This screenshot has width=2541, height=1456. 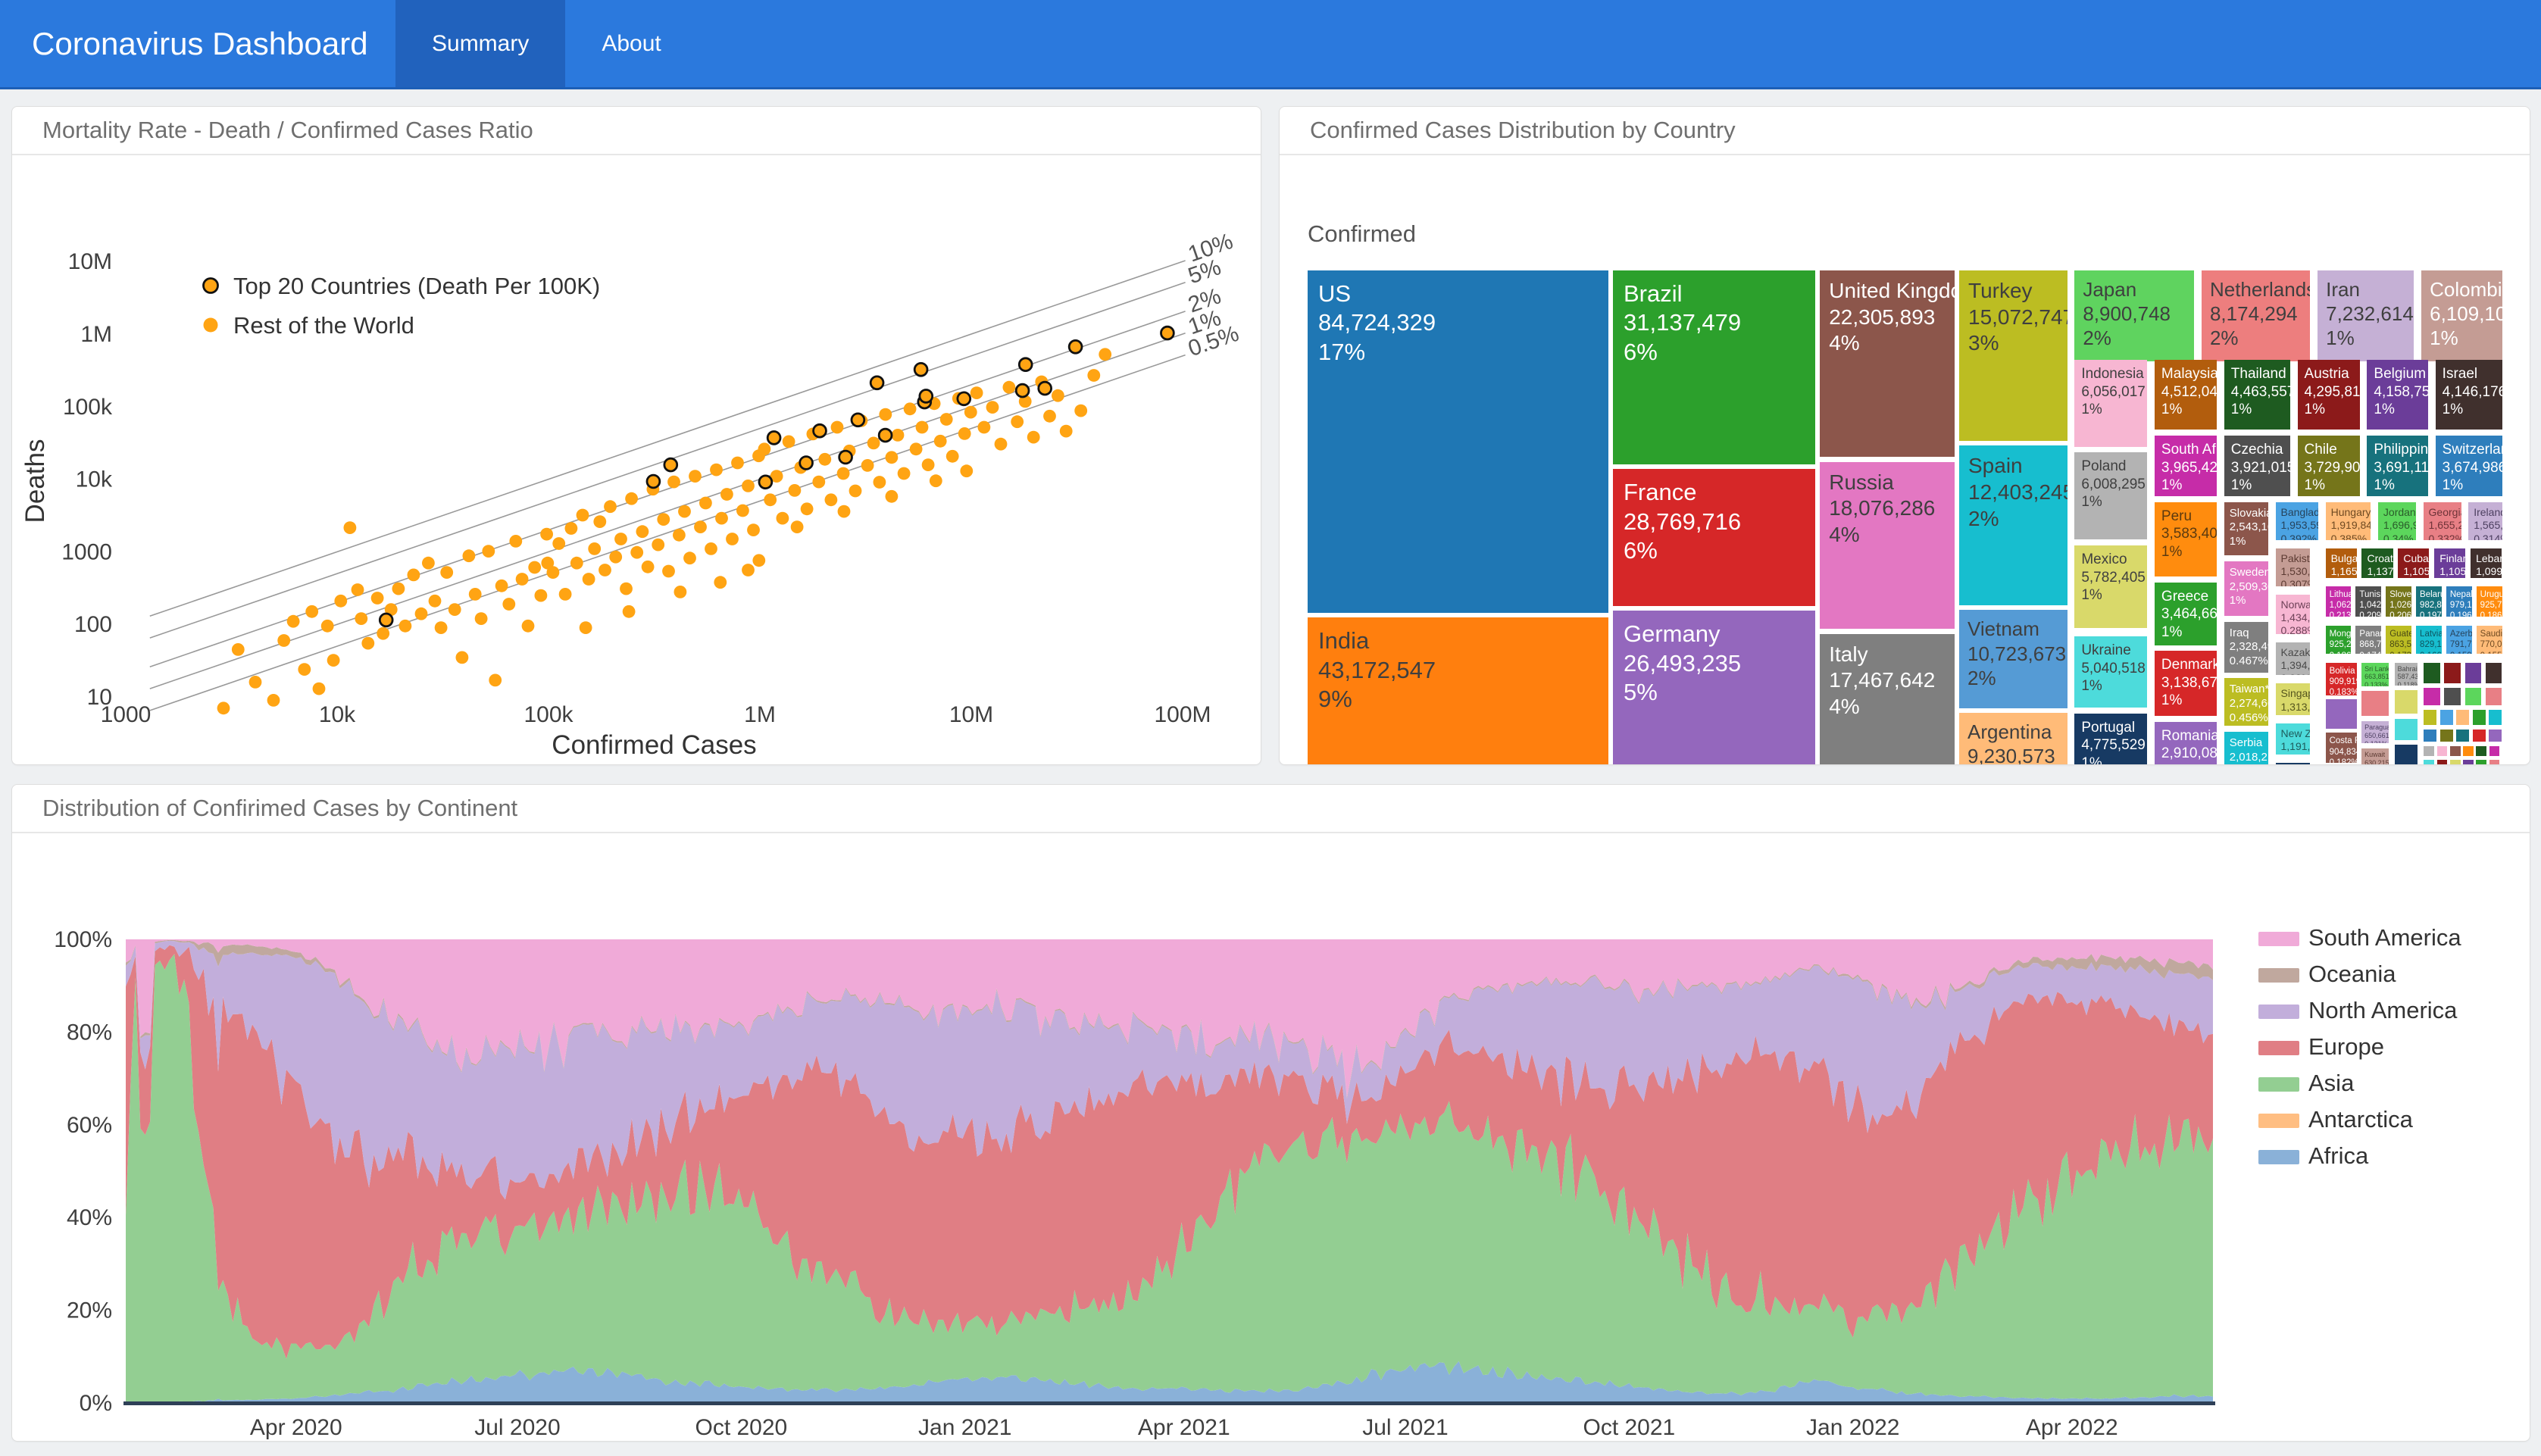 What do you see at coordinates (1887, 698) in the screenshot?
I see `treemap-cell: Italy 17,467,642 4%` at bounding box center [1887, 698].